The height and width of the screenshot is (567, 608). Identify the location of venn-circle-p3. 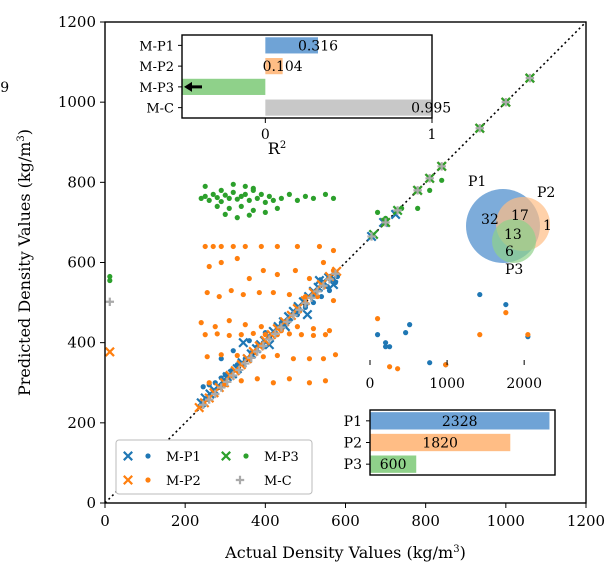
(514, 241).